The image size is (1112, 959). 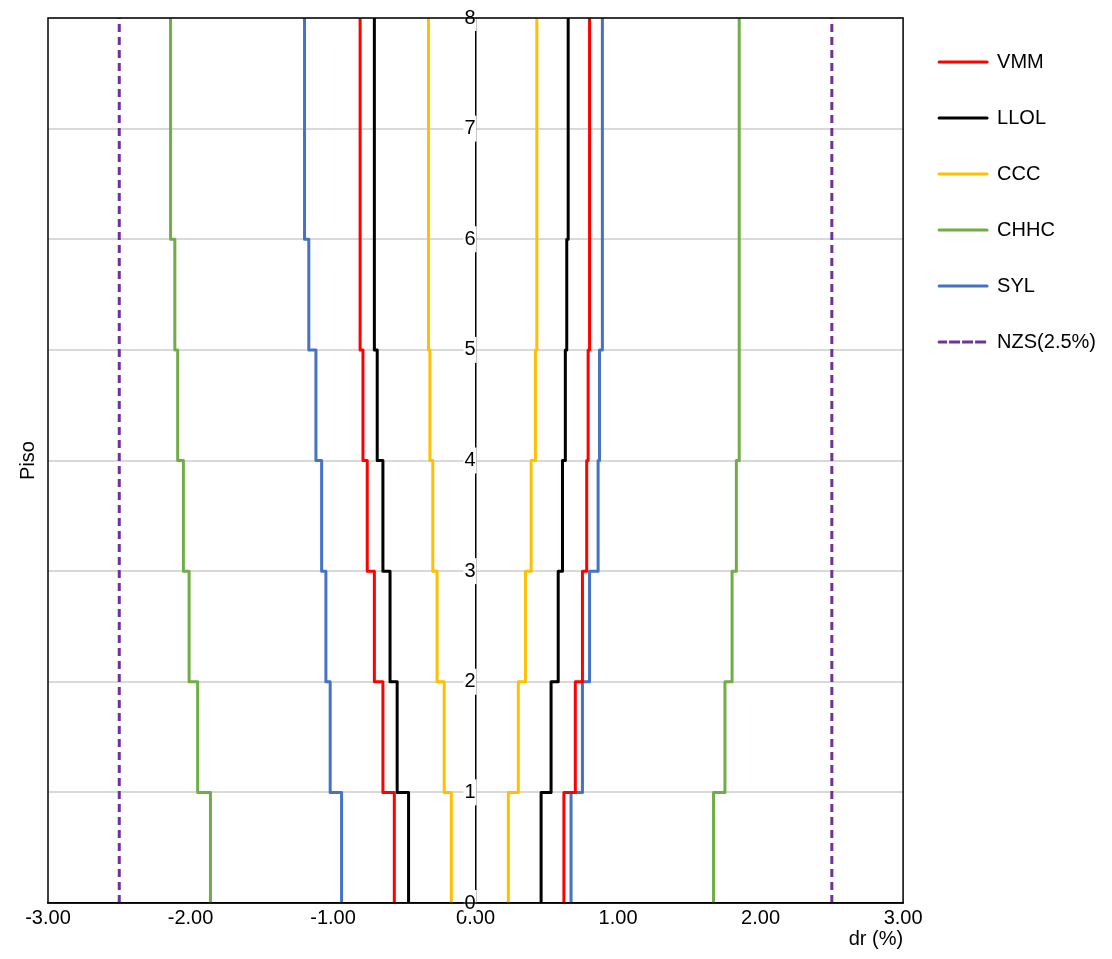 What do you see at coordinates (761, 916) in the screenshot?
I see `x-tick-label: 2.00` at bounding box center [761, 916].